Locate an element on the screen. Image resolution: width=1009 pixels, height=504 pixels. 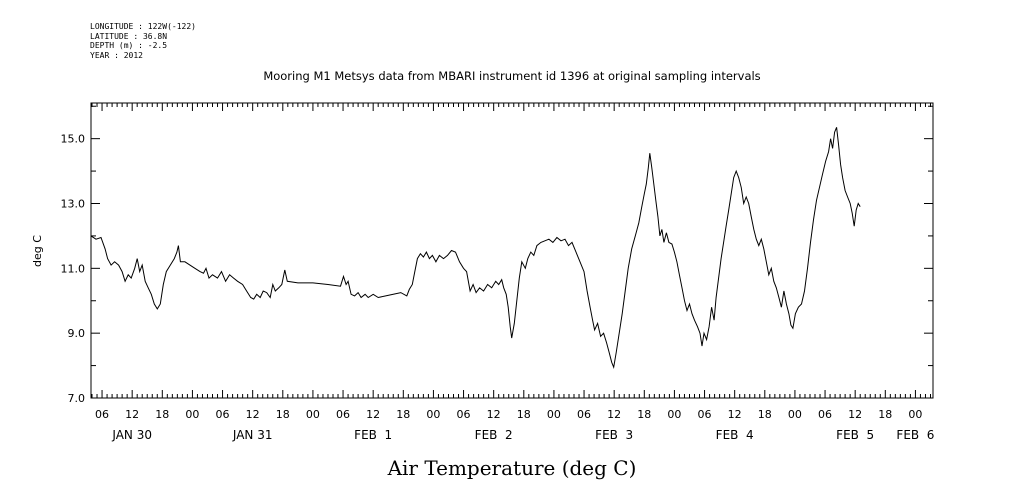
x-day-label: FEB 3 is located at coordinates (614, 435).